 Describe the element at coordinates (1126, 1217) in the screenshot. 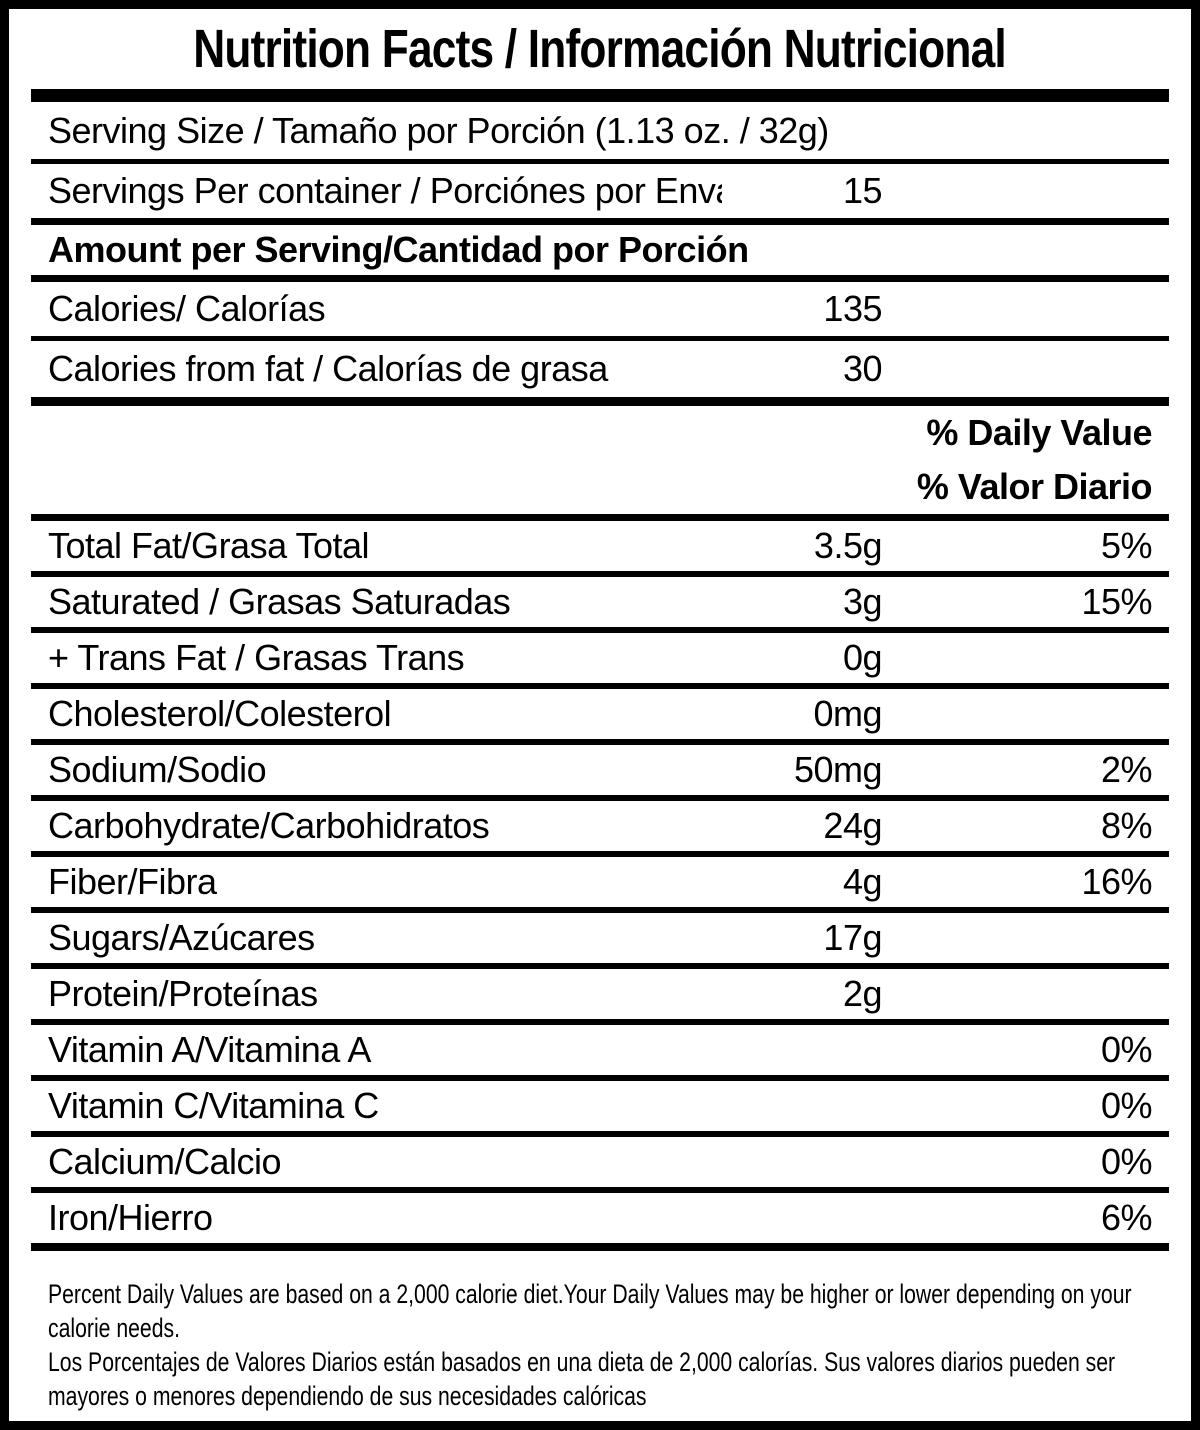

I see `nutrient-dv: 6%` at that location.